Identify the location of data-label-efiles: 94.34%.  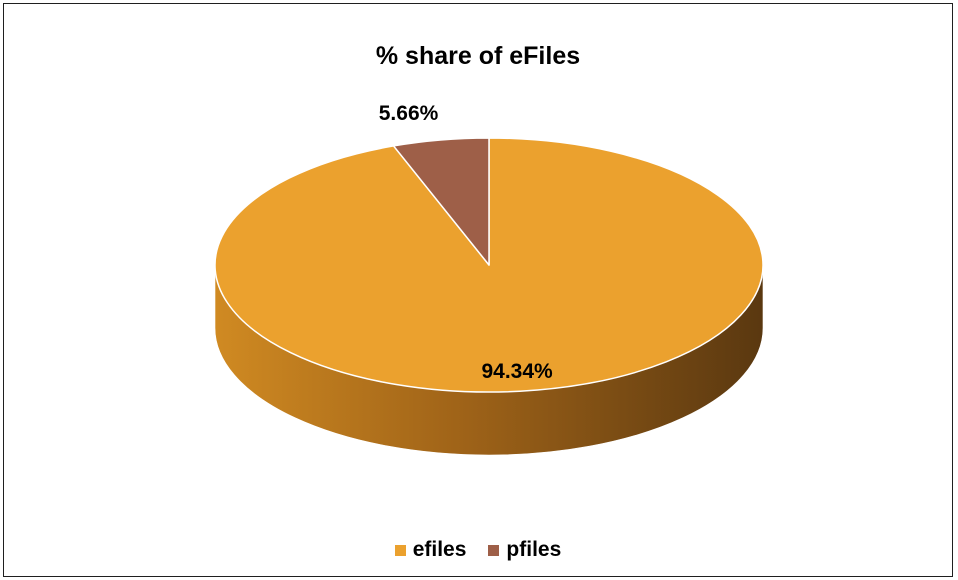
(517, 371).